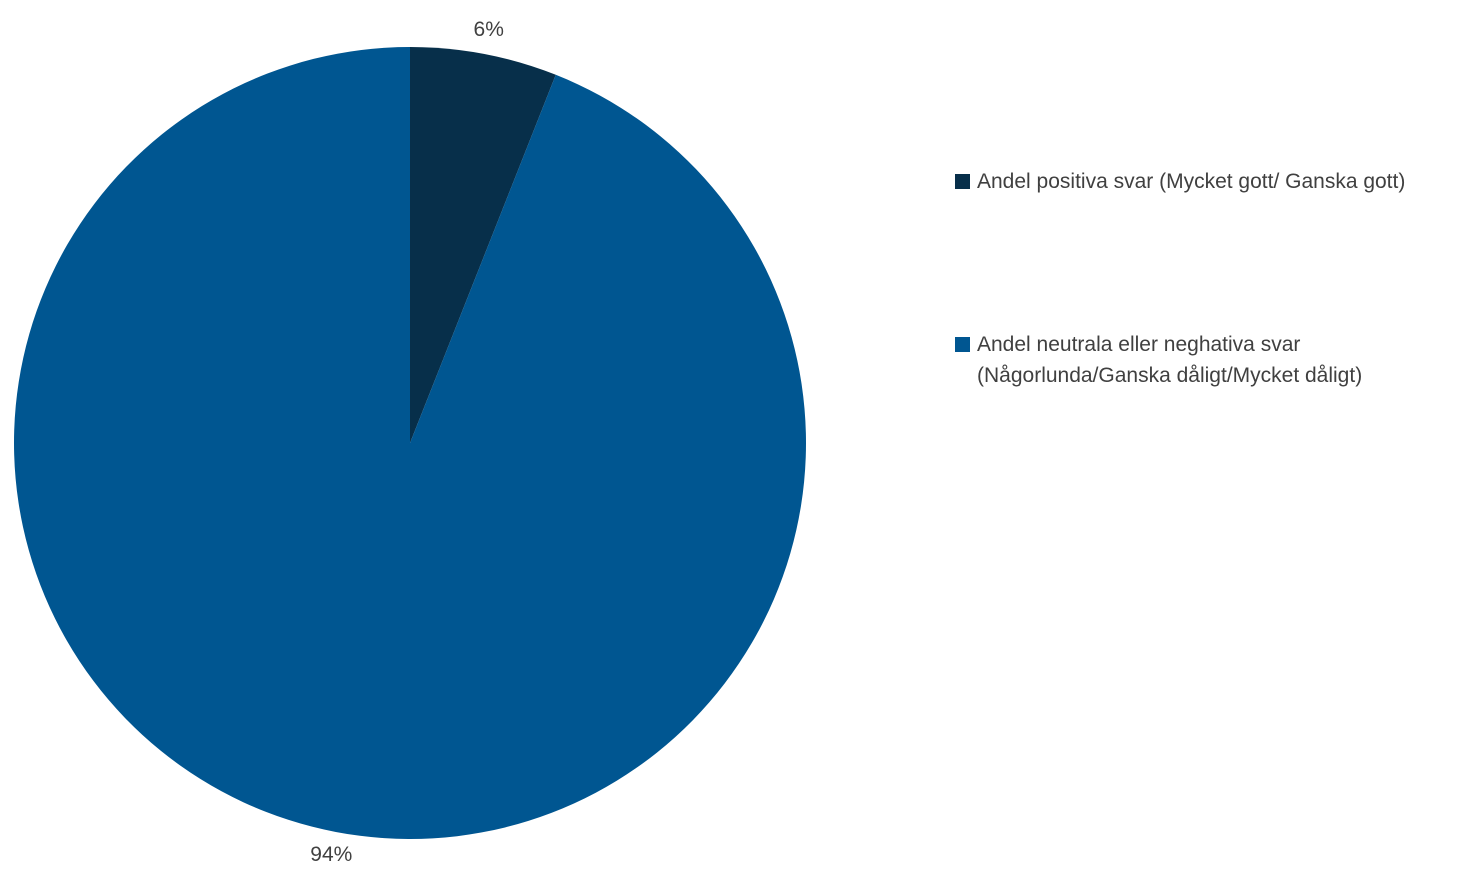 This screenshot has width=1460, height=883. Describe the element at coordinates (407, 442) in the screenshot. I see `pie-data-labels: 6% 94%` at that location.